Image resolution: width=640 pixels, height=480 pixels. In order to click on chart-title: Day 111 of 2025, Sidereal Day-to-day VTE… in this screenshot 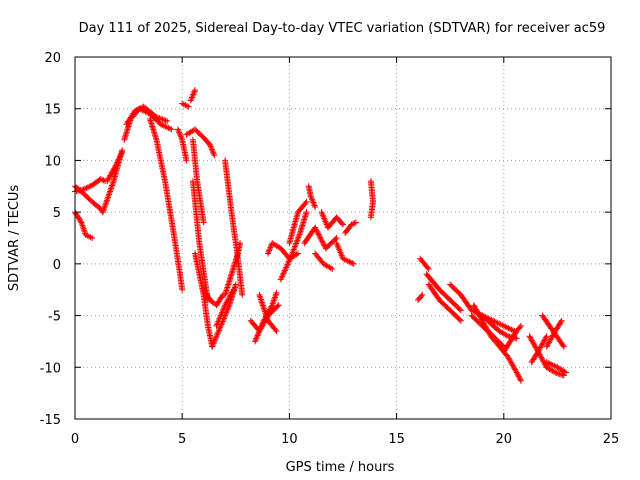, I will do `click(342, 28)`.